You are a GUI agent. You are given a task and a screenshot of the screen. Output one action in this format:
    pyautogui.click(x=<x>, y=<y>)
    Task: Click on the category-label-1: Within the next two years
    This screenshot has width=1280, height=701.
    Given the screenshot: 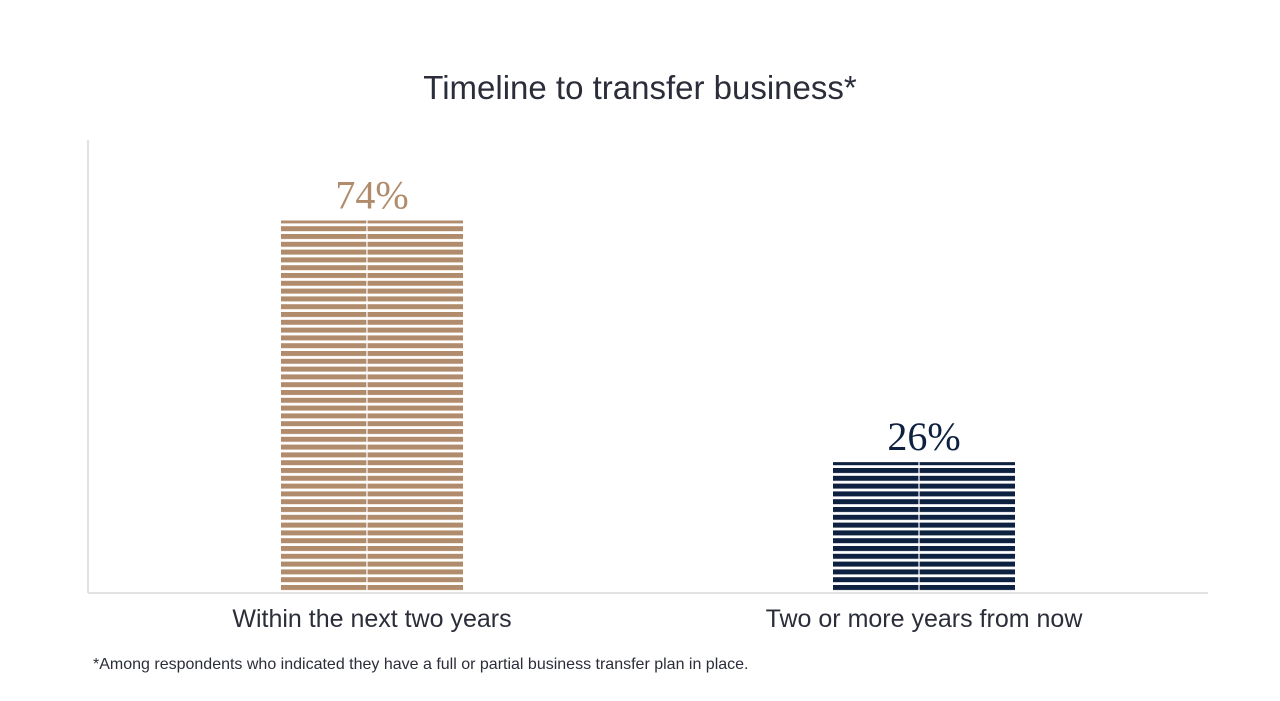 What is the action you would take?
    pyautogui.click(x=371, y=619)
    